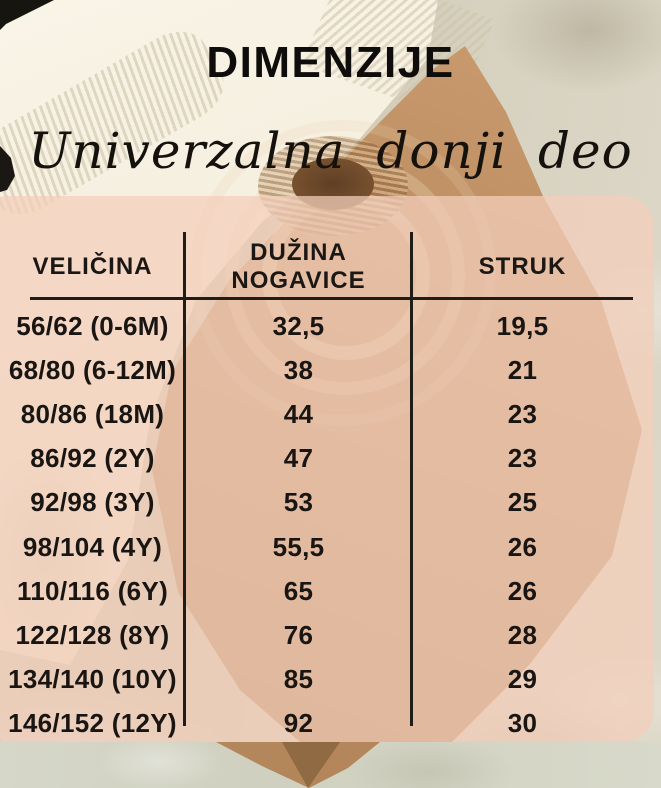  I want to click on size-cell: 98/104 (4Y), so click(92, 546).